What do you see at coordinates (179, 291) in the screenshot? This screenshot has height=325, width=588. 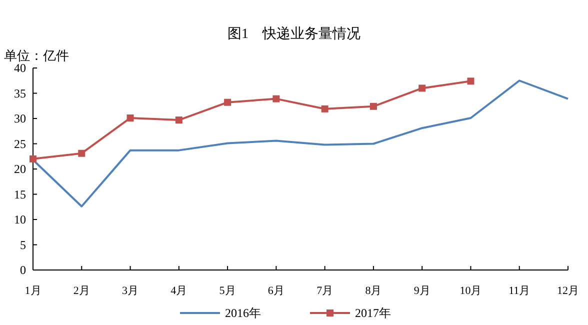 I see `x-tick-label: 4月` at bounding box center [179, 291].